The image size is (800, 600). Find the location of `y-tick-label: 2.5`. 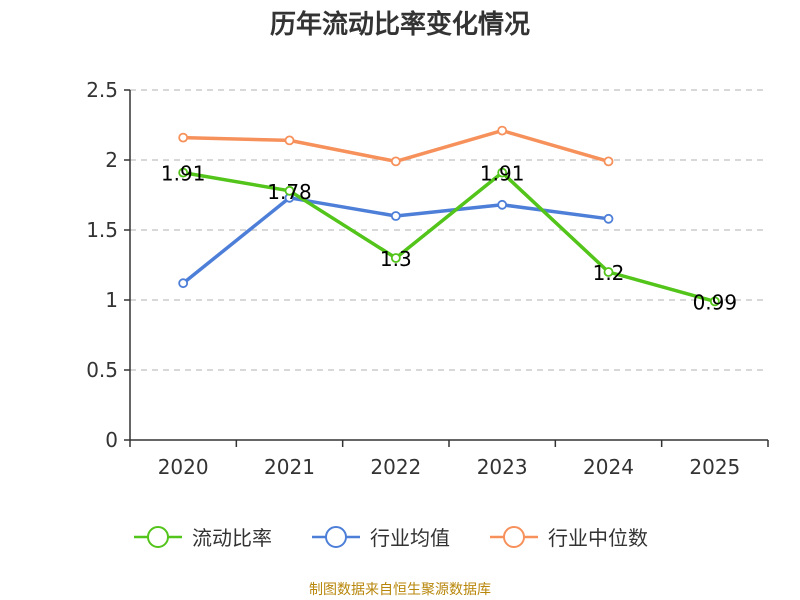

y-tick-label: 2.5 is located at coordinates (102, 90).